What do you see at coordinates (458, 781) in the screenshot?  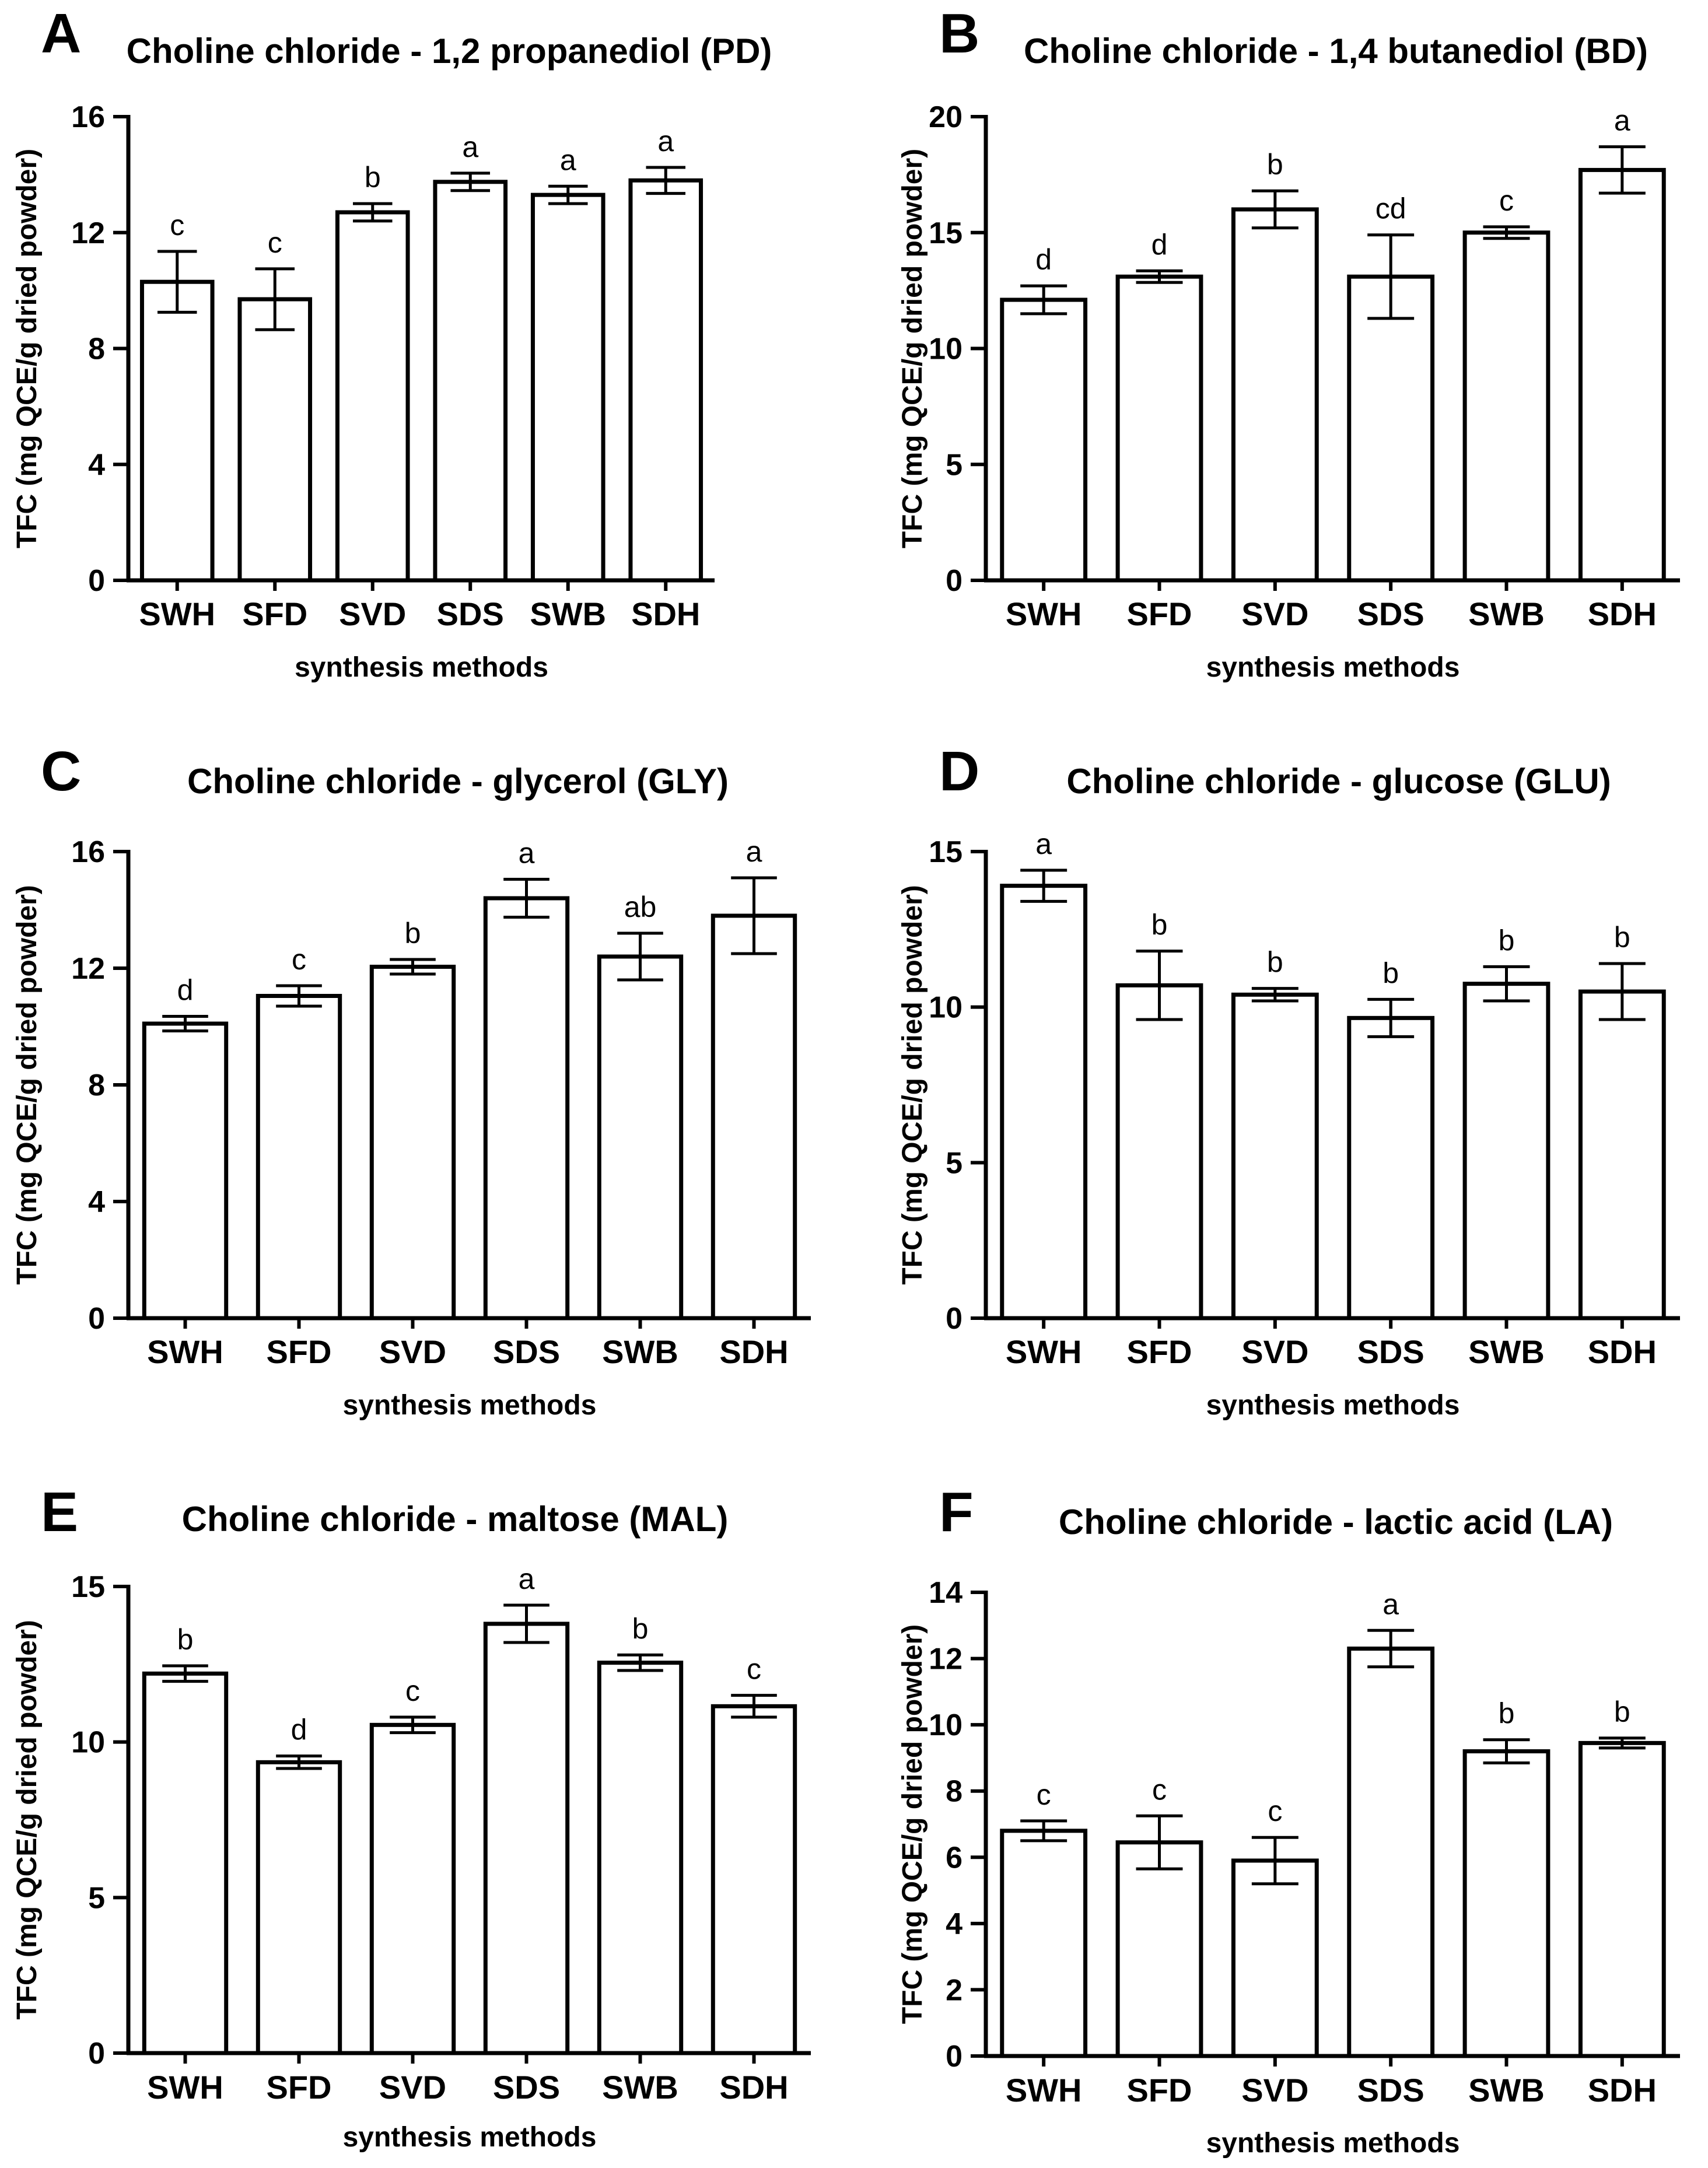 I see `chart-title: Choline chloride - glycerol (GLY)` at bounding box center [458, 781].